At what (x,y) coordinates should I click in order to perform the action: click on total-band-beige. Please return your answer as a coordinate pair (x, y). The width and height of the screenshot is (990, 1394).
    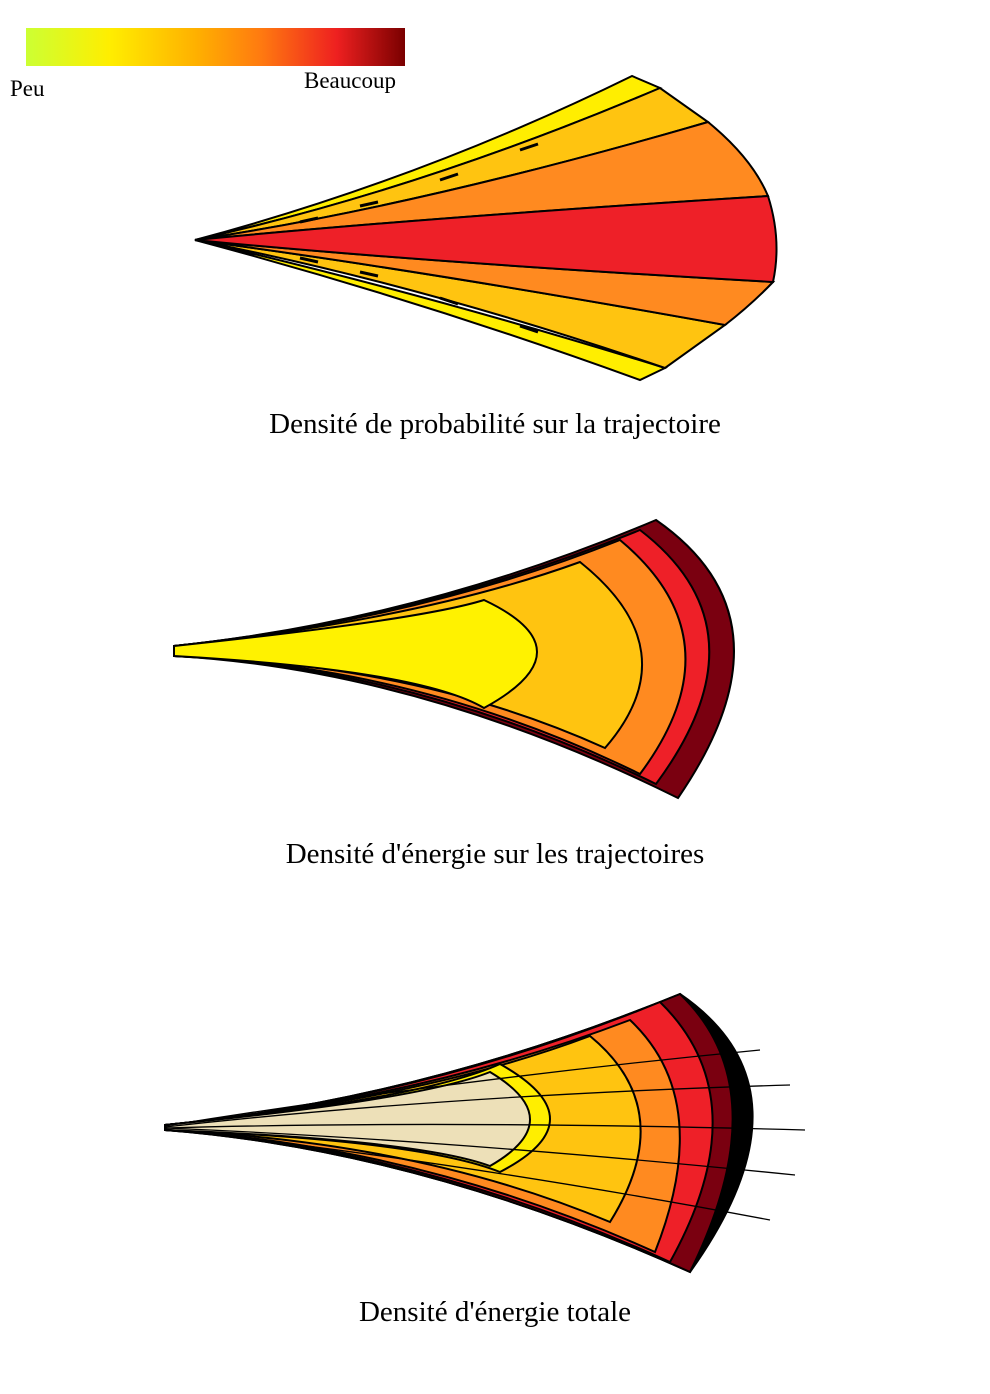
    Looking at the image, I should click on (347, 1119).